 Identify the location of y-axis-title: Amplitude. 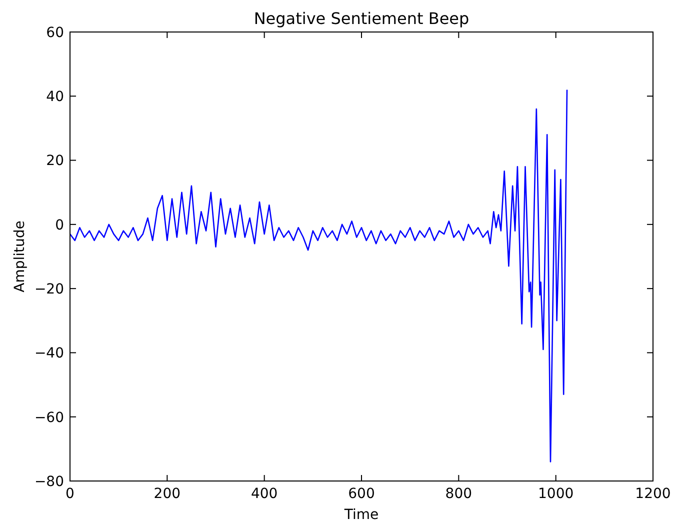
(20, 256).